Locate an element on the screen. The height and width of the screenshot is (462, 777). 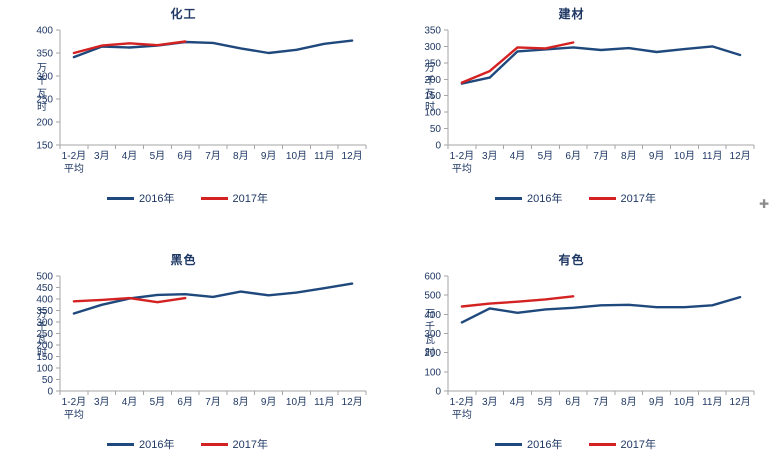
x-tick-label: 12月 is located at coordinates (740, 156).